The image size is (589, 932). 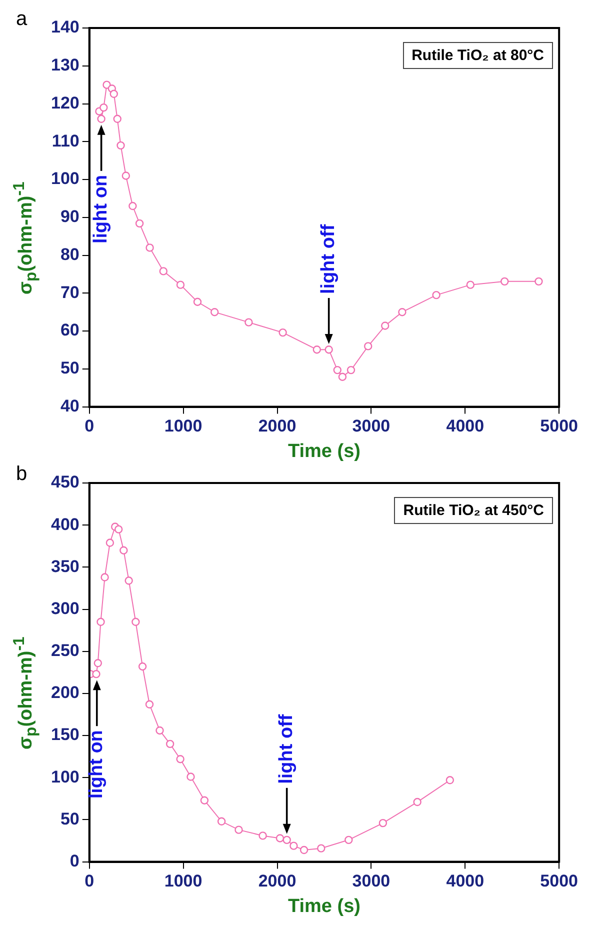 What do you see at coordinates (65, 65) in the screenshot?
I see `y-tick-label: 130` at bounding box center [65, 65].